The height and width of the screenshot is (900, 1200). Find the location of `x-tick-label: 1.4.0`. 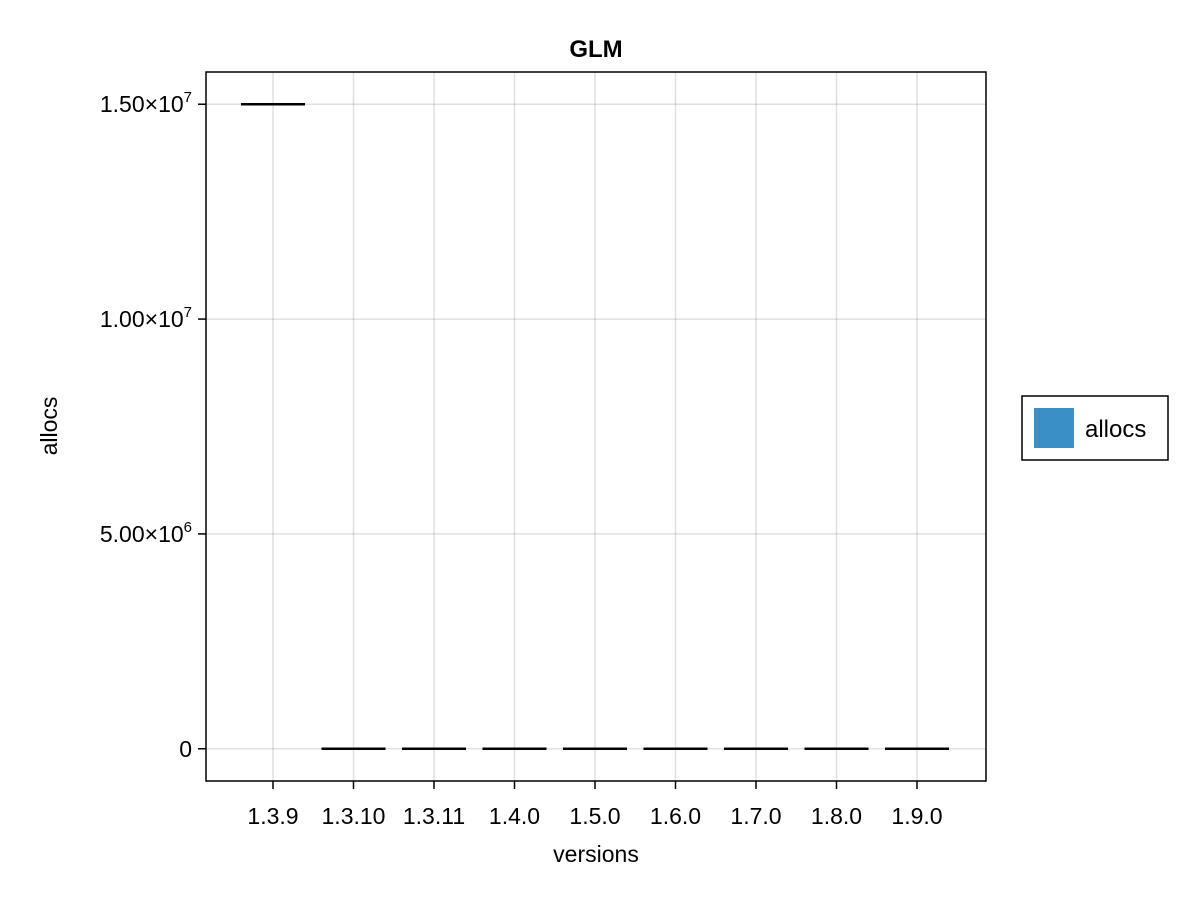

x-tick-label: 1.4.0 is located at coordinates (514, 816).